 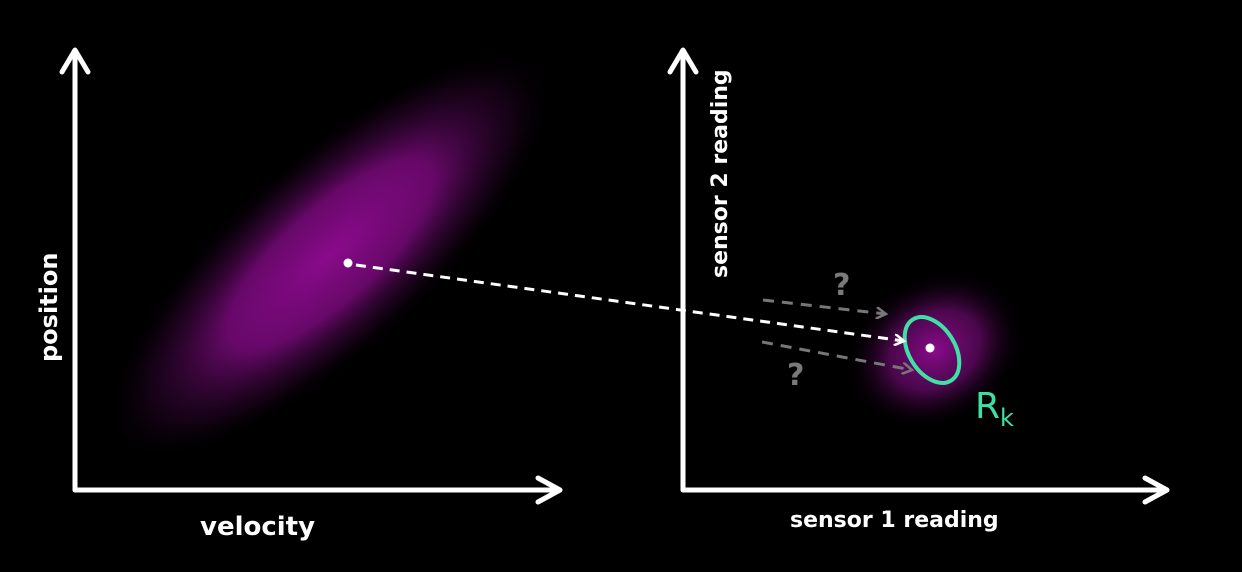 What do you see at coordinates (257, 527) in the screenshot?
I see `left-x-axis-label: velocity` at bounding box center [257, 527].